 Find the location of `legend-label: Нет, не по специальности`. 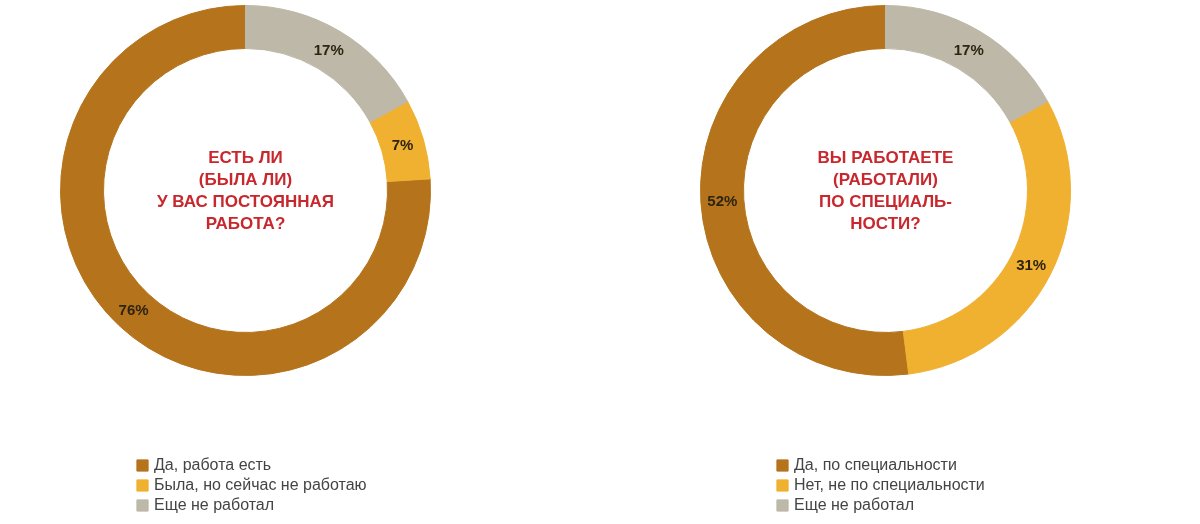

legend-label: Нет, не по специальности is located at coordinates (889, 485).